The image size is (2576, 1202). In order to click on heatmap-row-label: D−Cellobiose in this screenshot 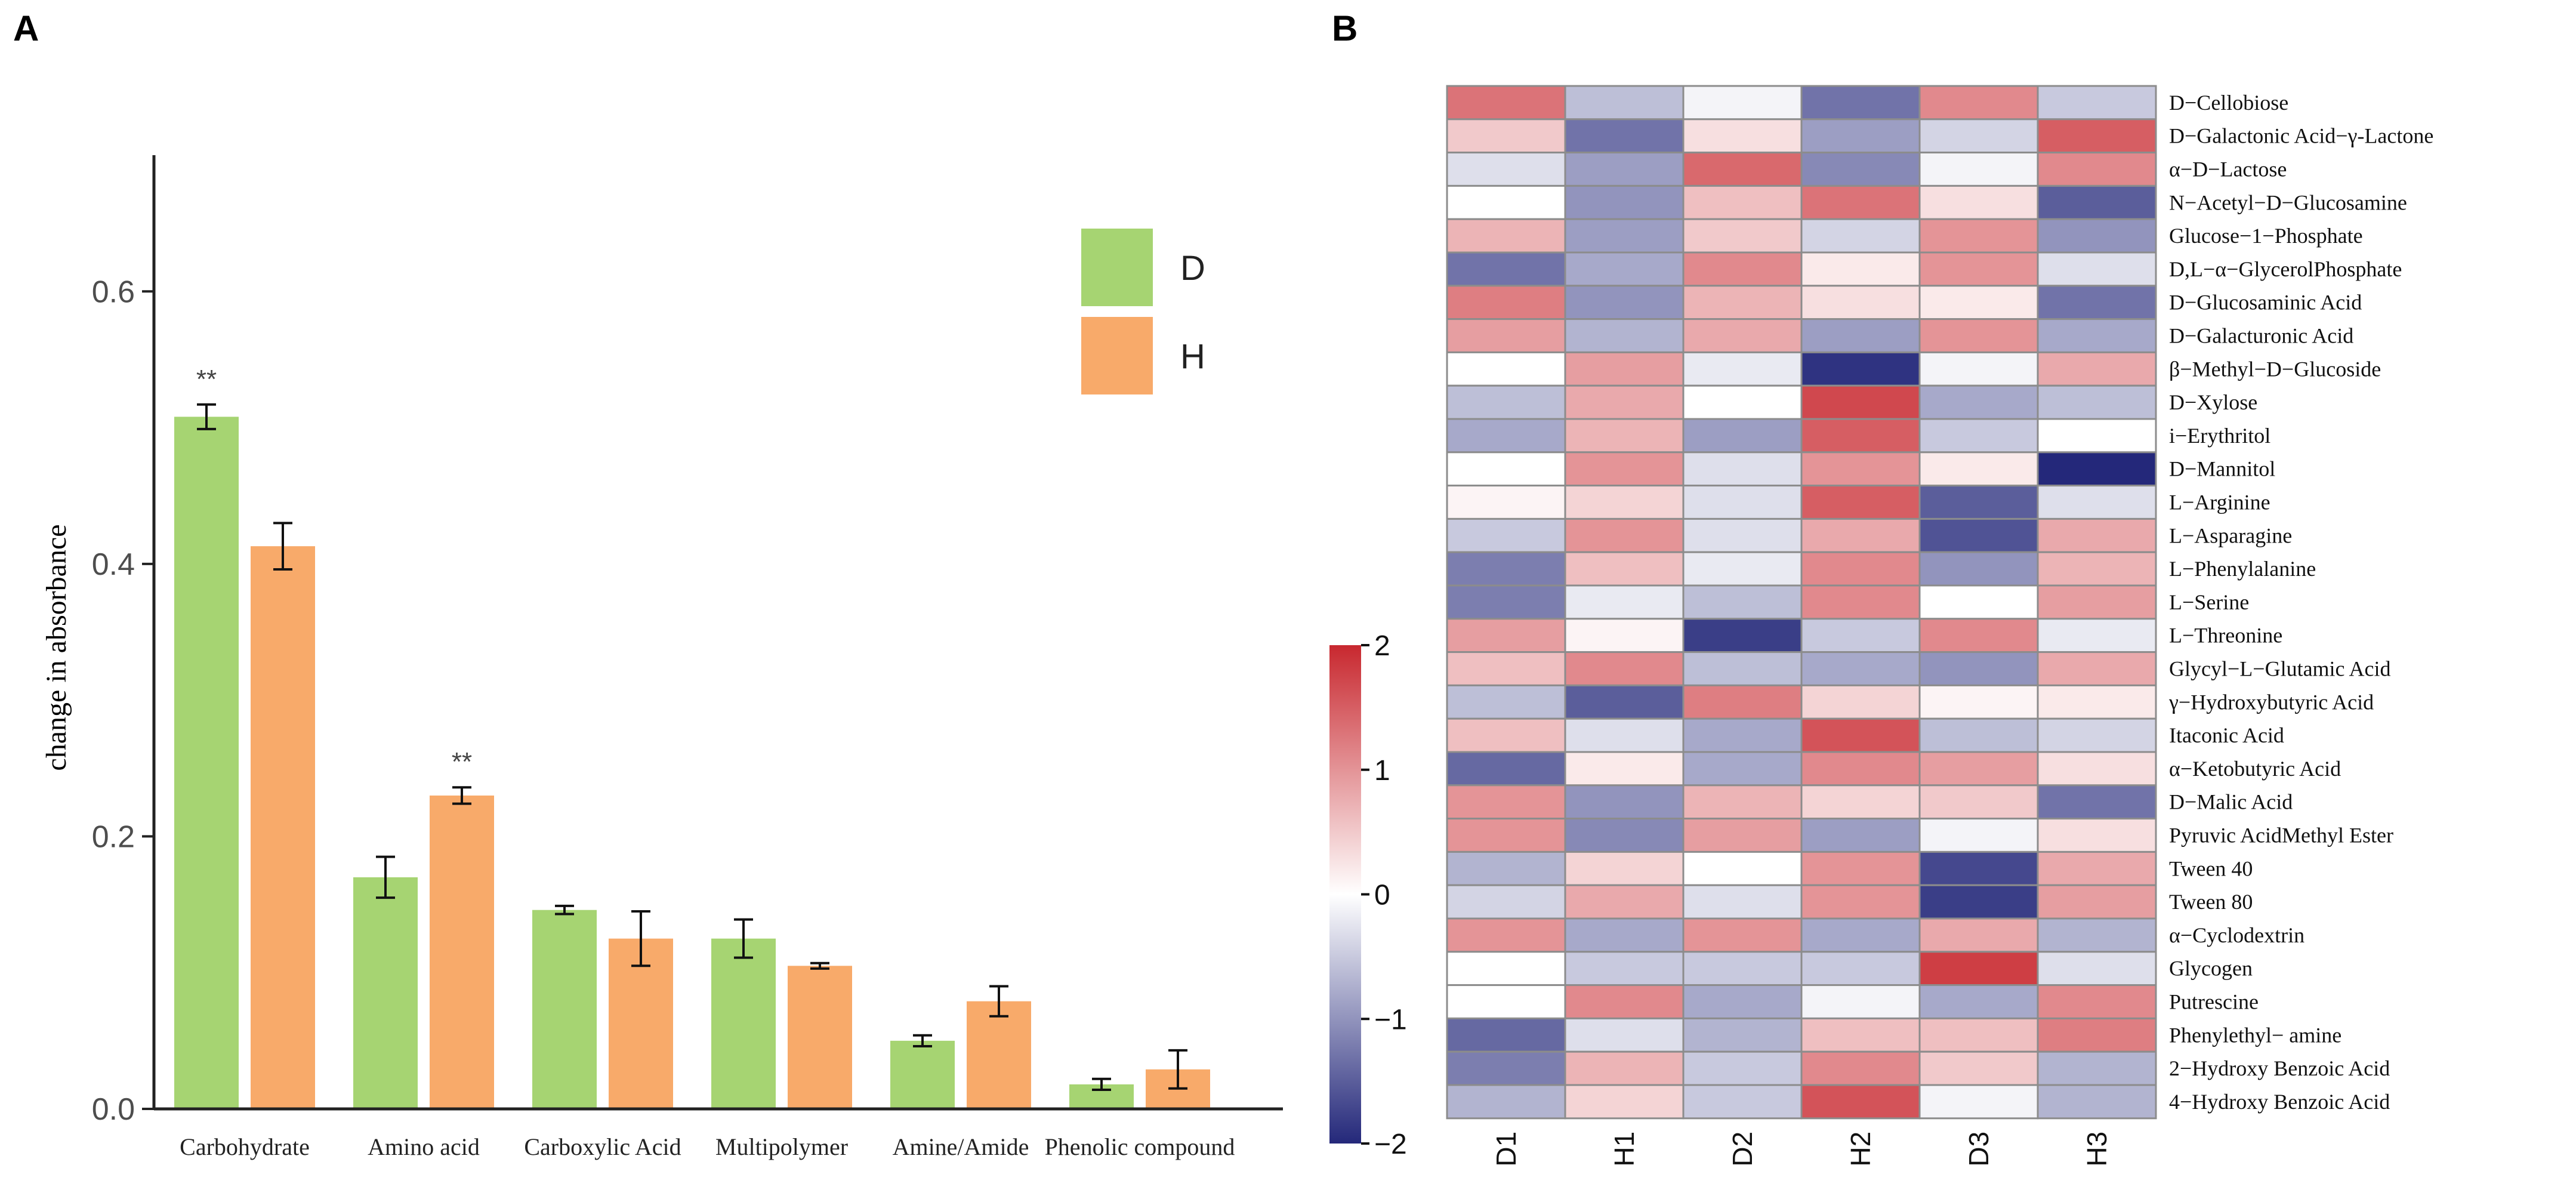, I will do `click(2228, 103)`.